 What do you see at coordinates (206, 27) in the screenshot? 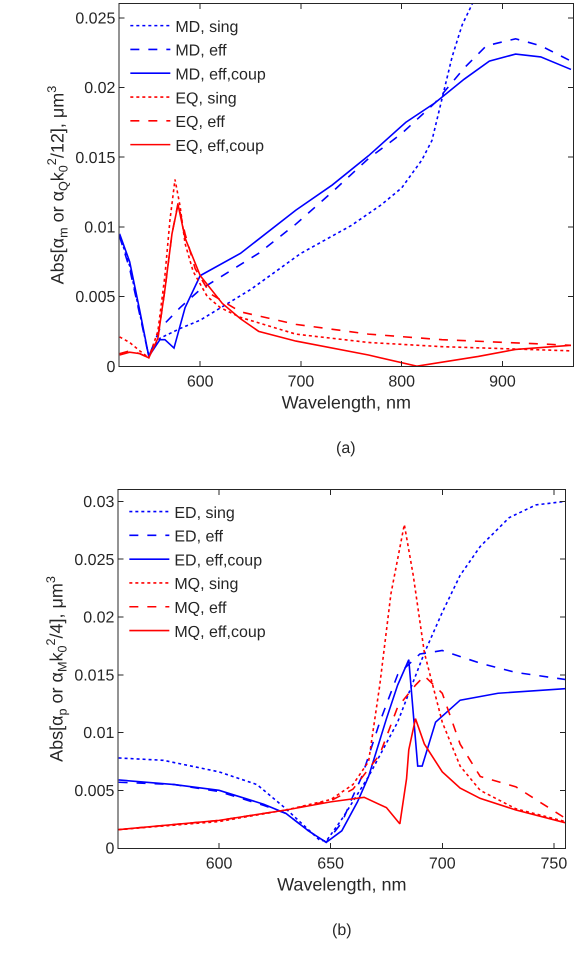
I see `legend-label: MD, sing` at bounding box center [206, 27].